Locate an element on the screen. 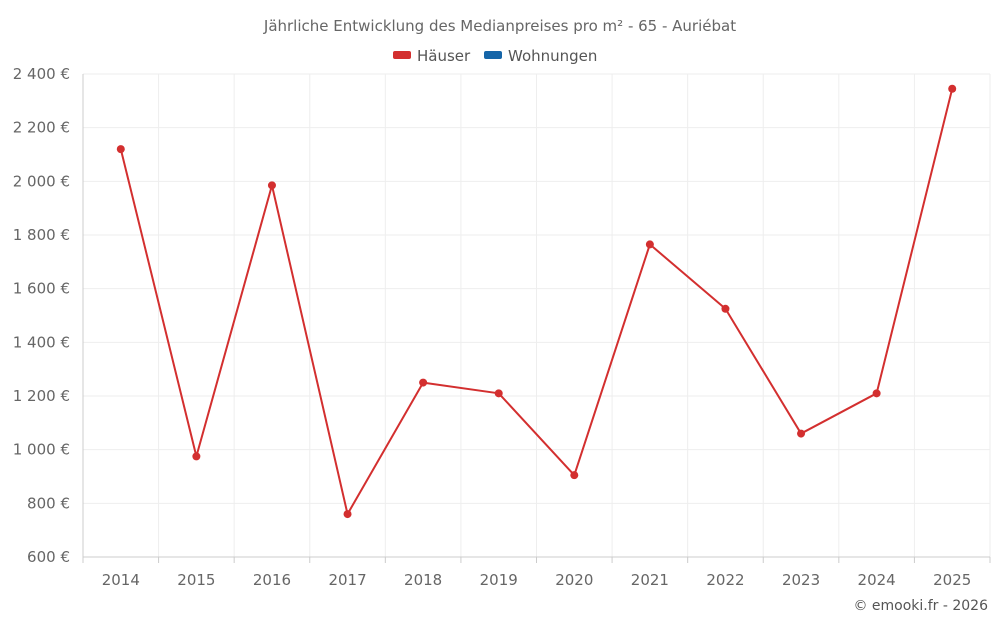 The height and width of the screenshot is (625, 1000). x-tick-label: 2023 is located at coordinates (801, 580).